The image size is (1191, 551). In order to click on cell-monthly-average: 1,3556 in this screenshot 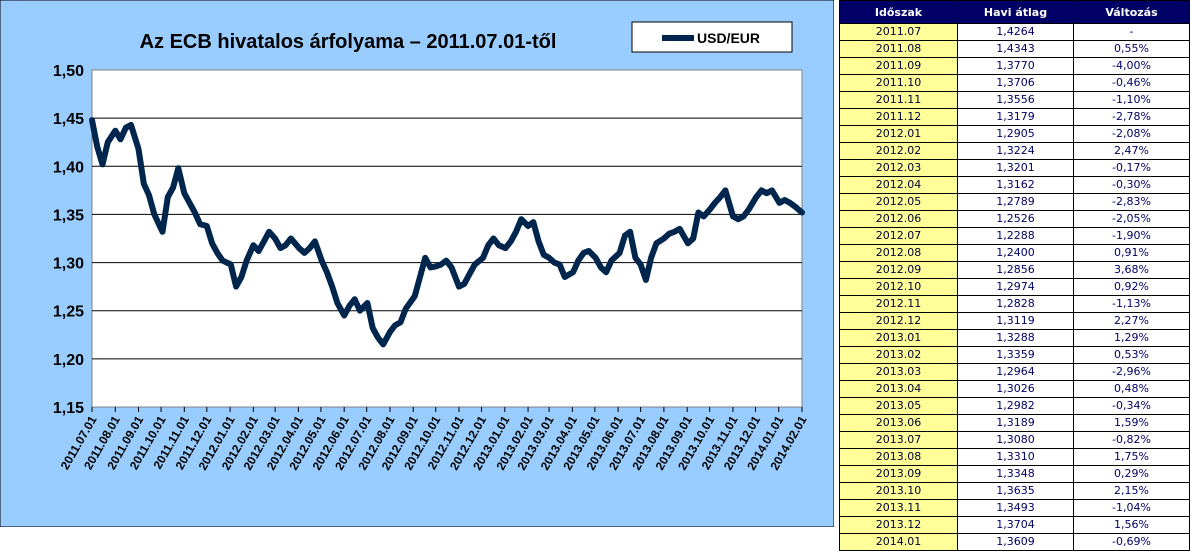, I will do `click(1015, 100)`.